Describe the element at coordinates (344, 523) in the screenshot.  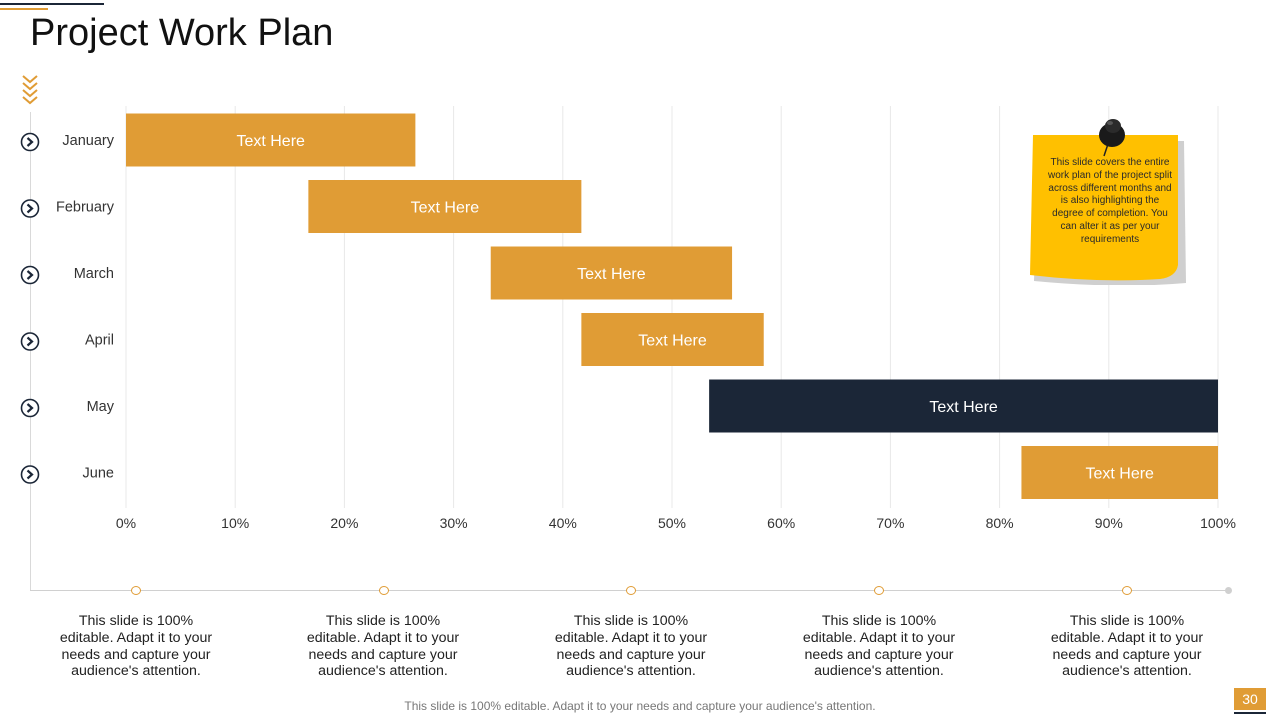
I see `x-tick-label: 20%` at that location.